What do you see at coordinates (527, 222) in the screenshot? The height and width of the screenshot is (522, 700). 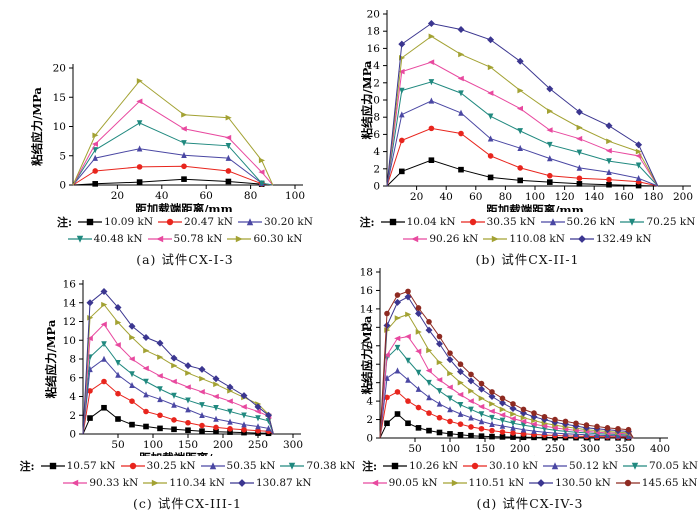 I see `legend-row: 注: 10.04 kN 30.35 kN 50.26 kN 70.25 kN` at bounding box center [527, 222].